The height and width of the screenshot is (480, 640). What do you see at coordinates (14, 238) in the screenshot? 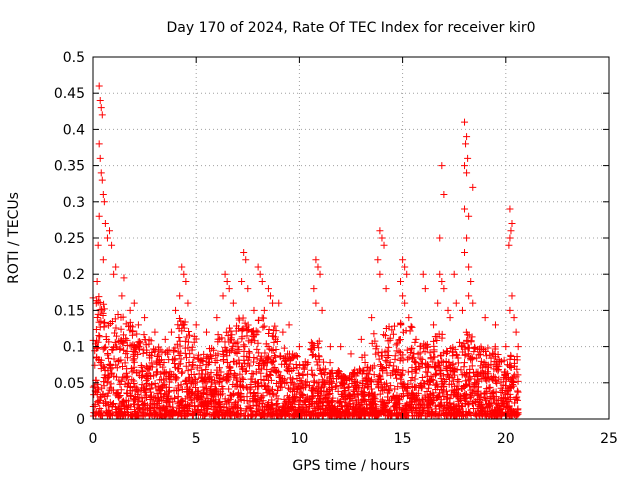
I see `y-axis-label: ROTI / TECUs` at bounding box center [14, 238].